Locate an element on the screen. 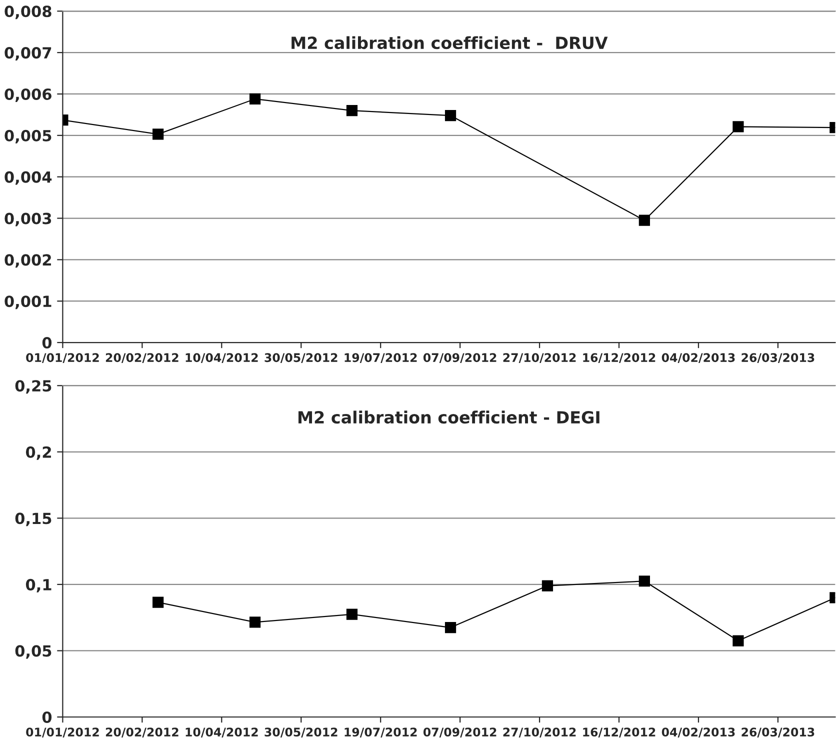  y-tick-label: 0,007 is located at coordinates (28, 54).